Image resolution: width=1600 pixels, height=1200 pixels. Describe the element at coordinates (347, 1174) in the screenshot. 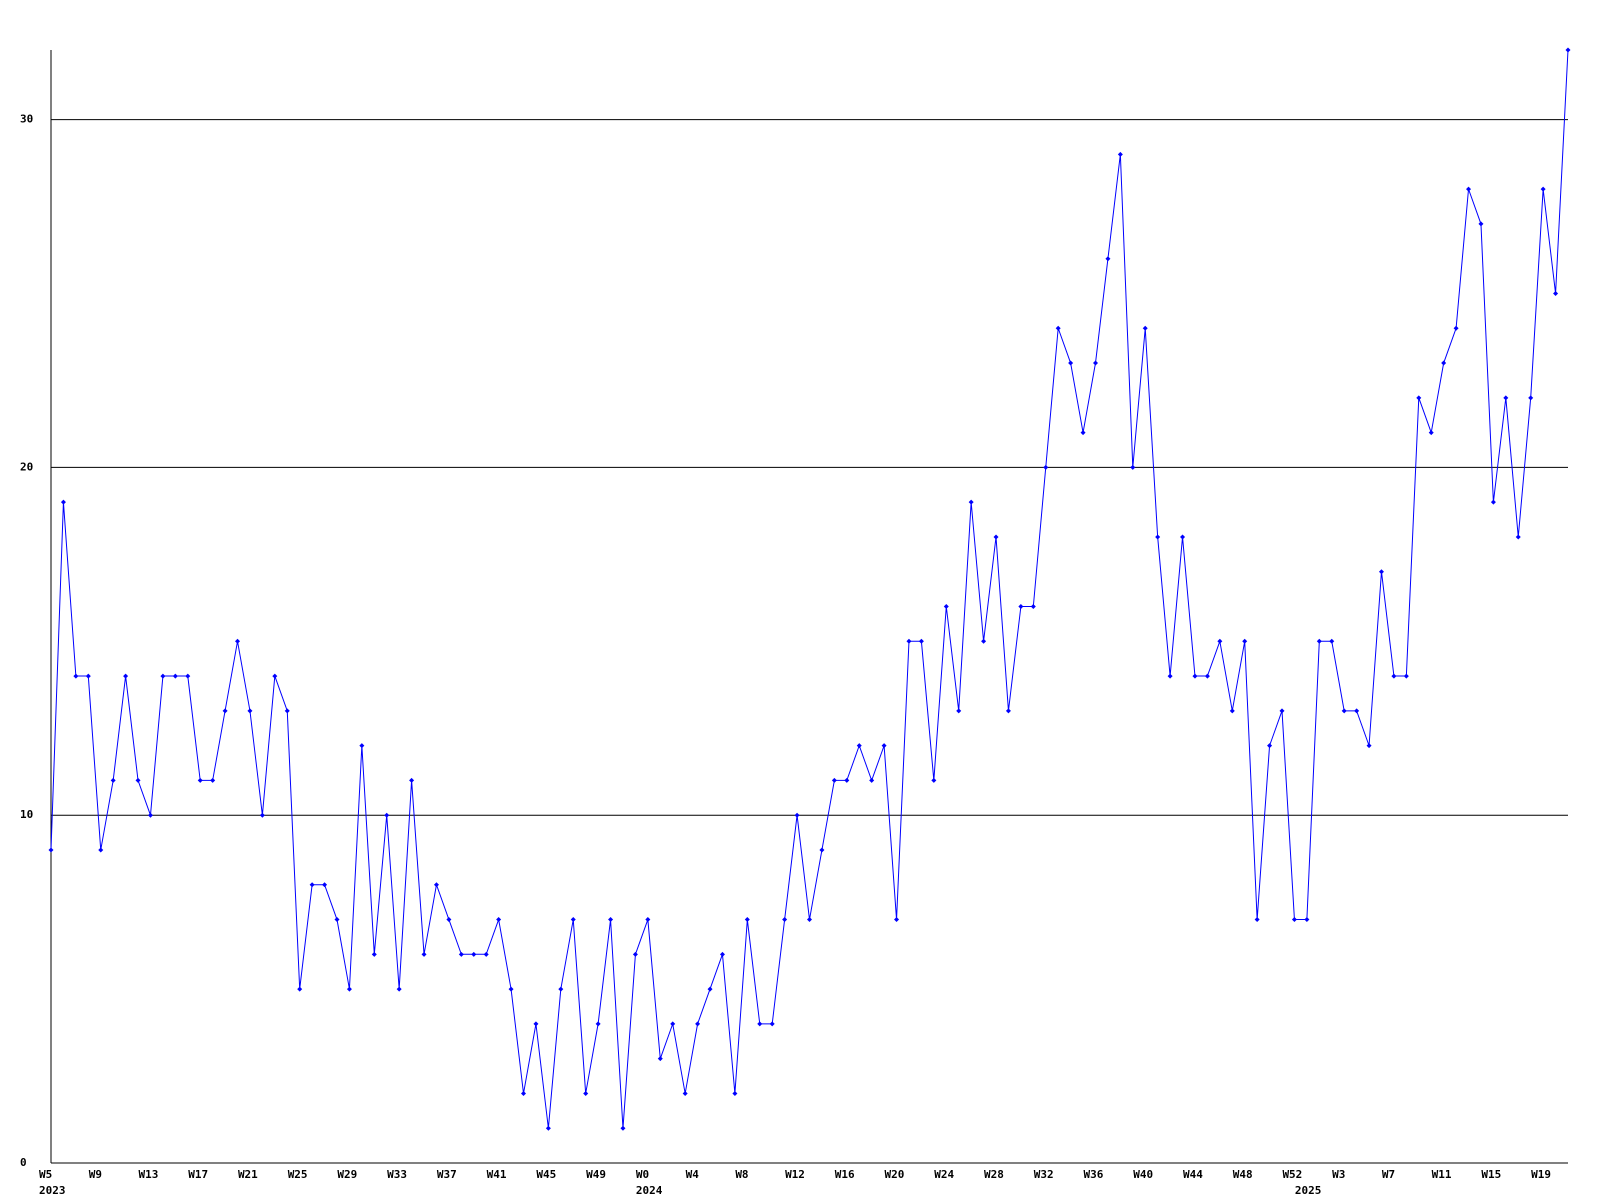

I see `x-tick-label: W29` at that location.